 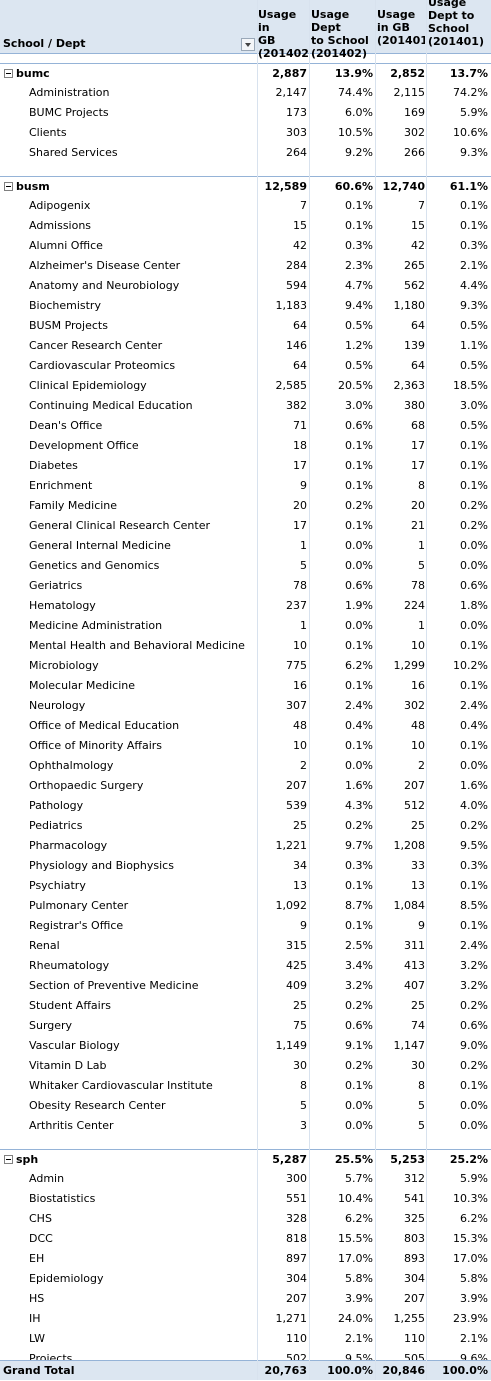 I want to click on dept-row: Administration 2,147 74.4% 2,115 74.2%, so click(x=245, y=93).